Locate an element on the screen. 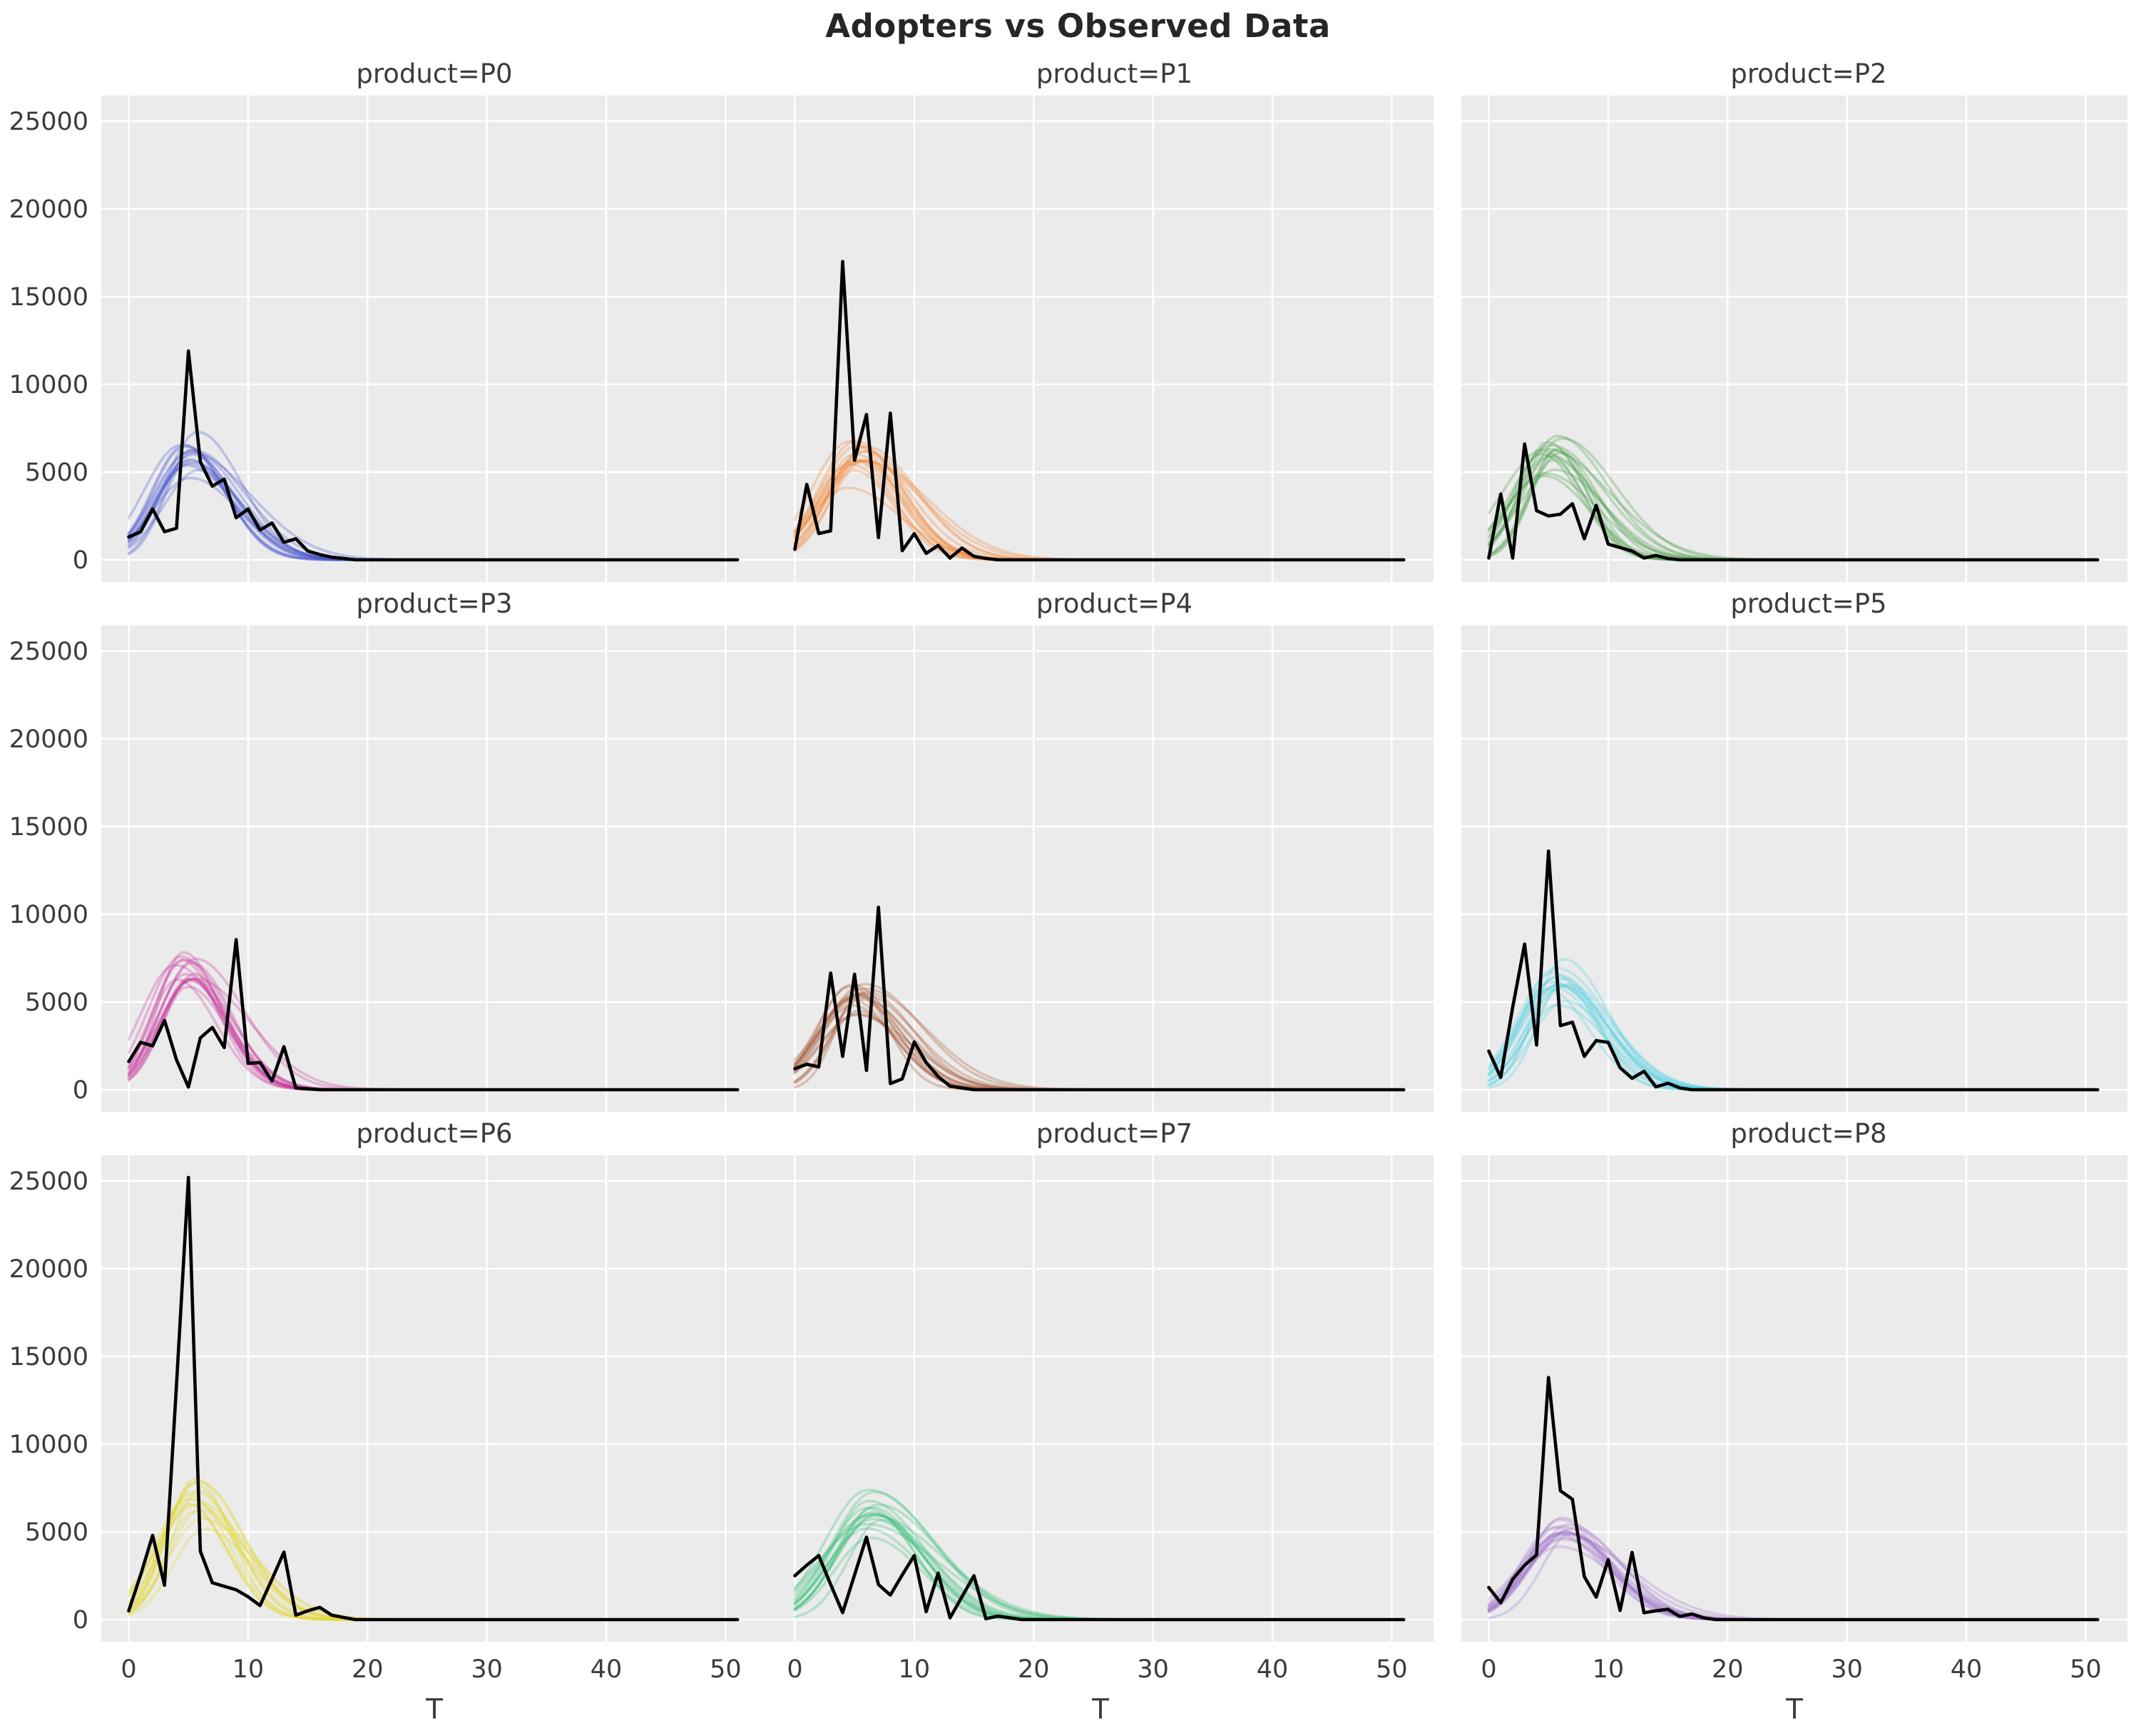 Image resolution: width=2156 pixels, height=1728 pixels. panel-title-P2: product=P2 is located at coordinates (1808, 73).